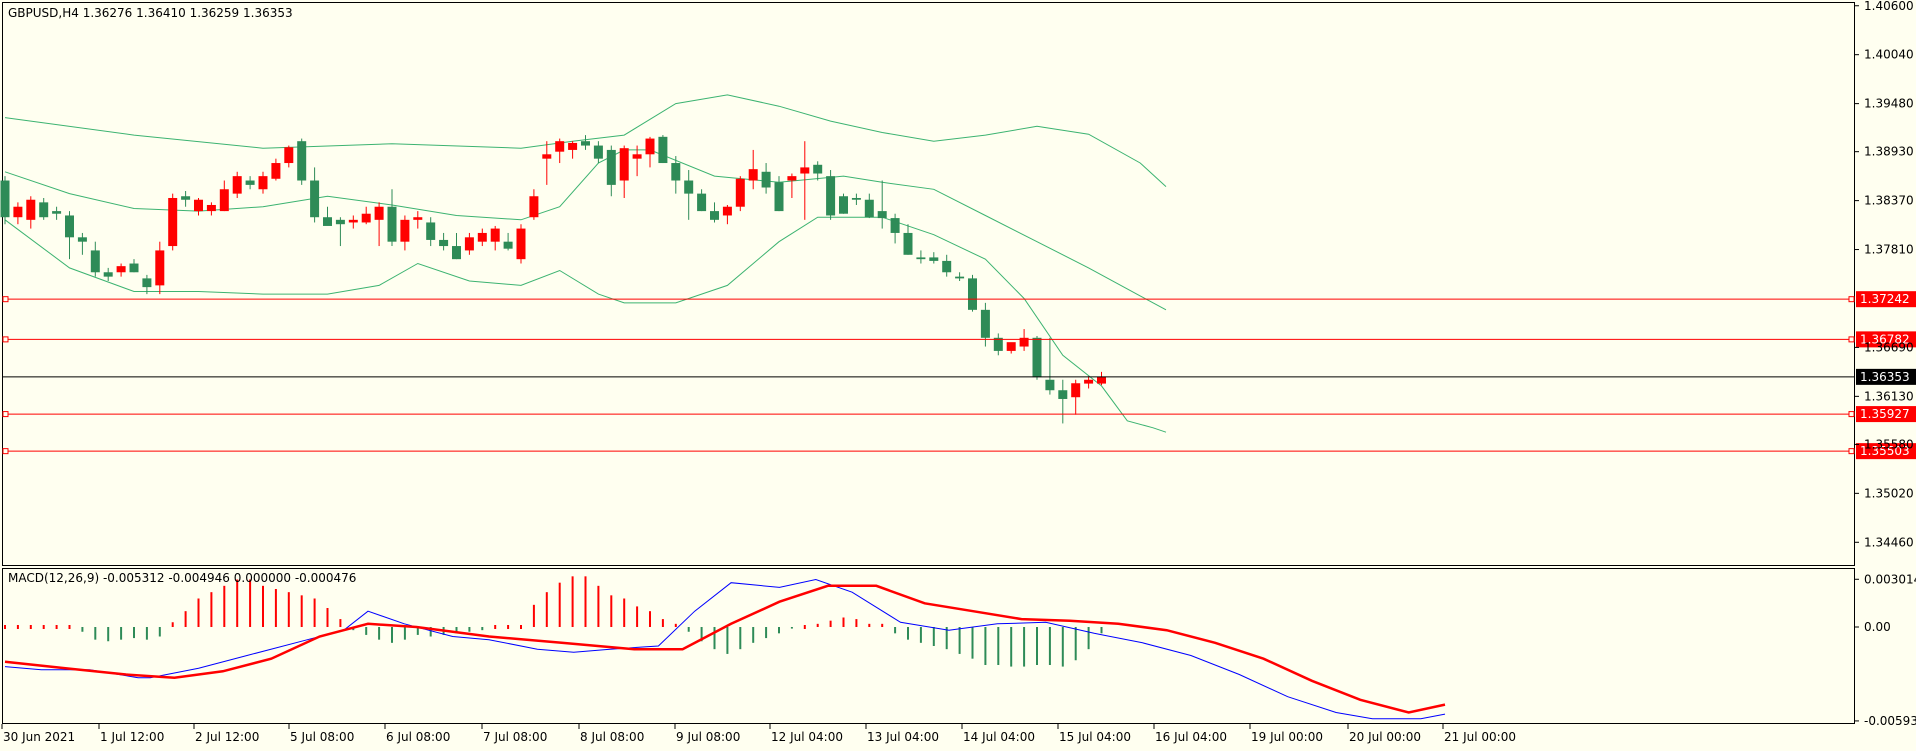  I want to click on price-tick-label: 1.34460, so click(1889, 542).